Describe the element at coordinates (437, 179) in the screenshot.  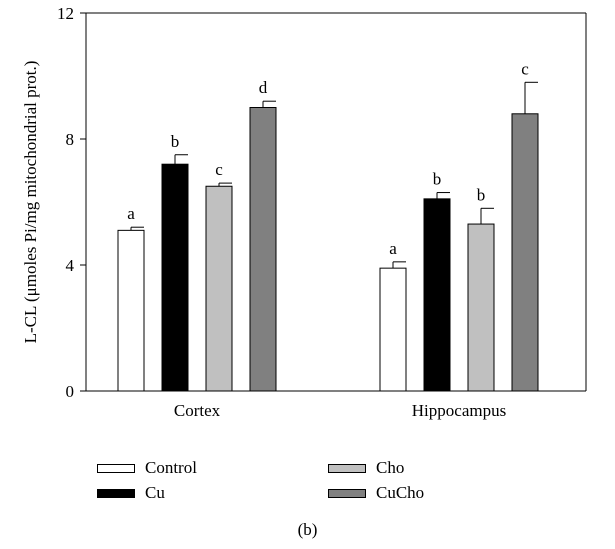
I see `significance-letter-cu-hippocampus: b` at that location.